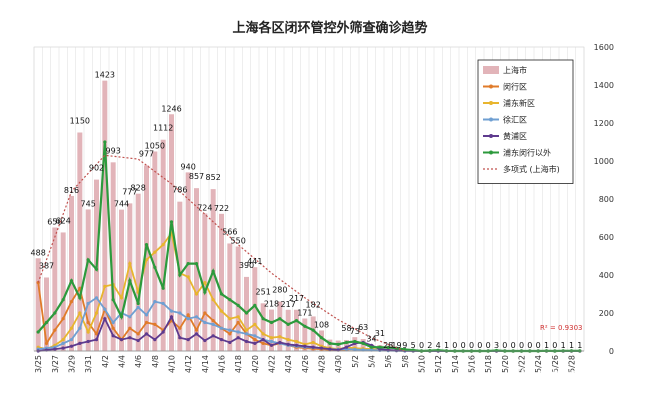  I want to click on data-label: 9, so click(404, 345).